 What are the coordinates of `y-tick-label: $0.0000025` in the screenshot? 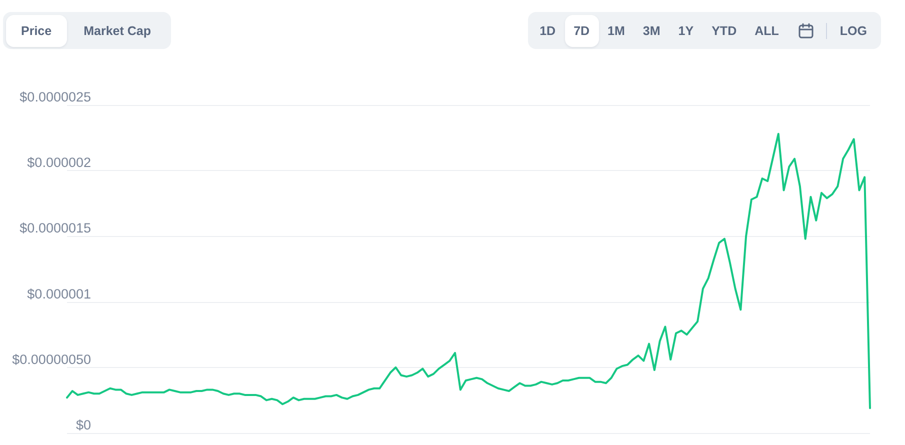 It's located at (55, 97).